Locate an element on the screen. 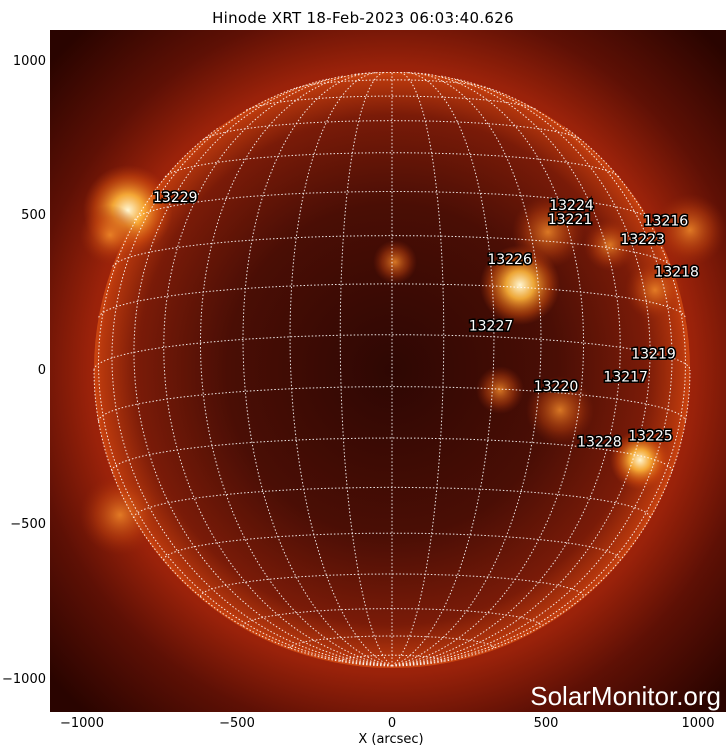 The width and height of the screenshot is (726, 749). x-axis-label: X (arcsec) is located at coordinates (391, 739).